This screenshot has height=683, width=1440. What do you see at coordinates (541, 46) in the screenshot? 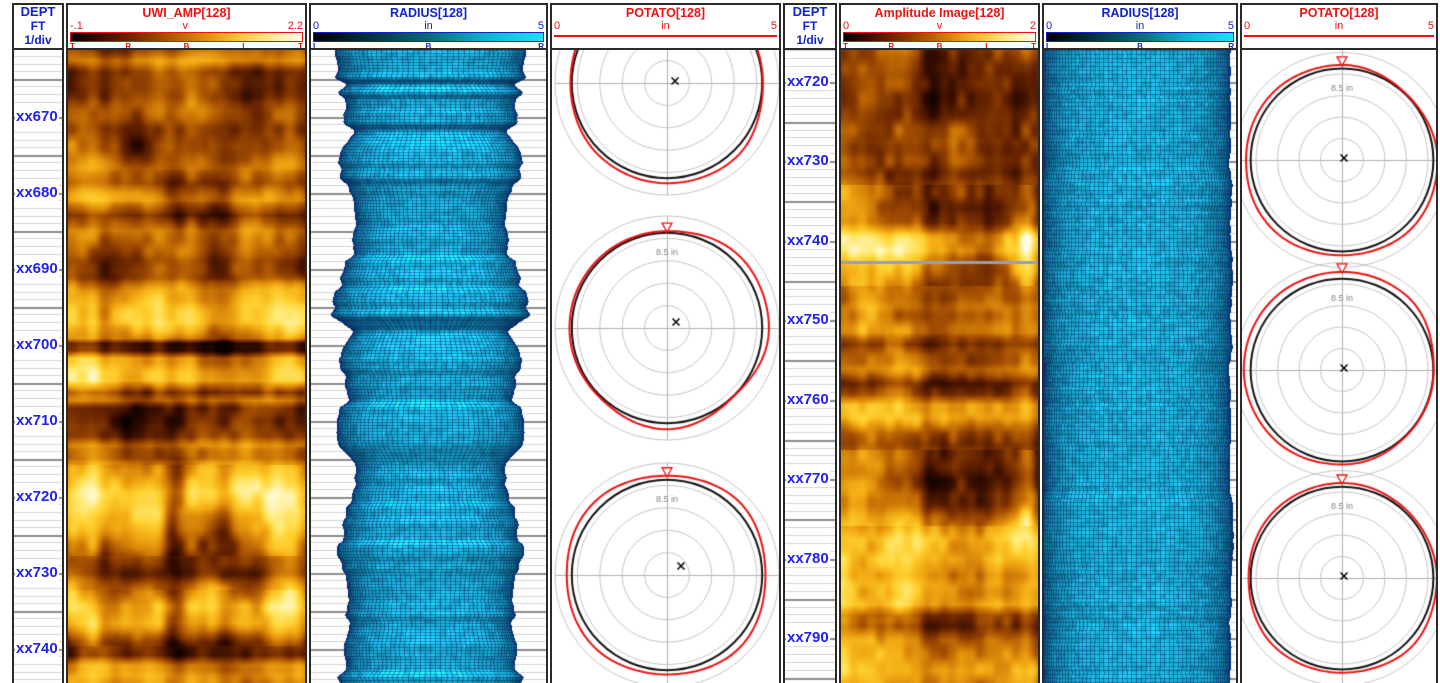
I see `azimuth-tick-right2: R` at bounding box center [541, 46].